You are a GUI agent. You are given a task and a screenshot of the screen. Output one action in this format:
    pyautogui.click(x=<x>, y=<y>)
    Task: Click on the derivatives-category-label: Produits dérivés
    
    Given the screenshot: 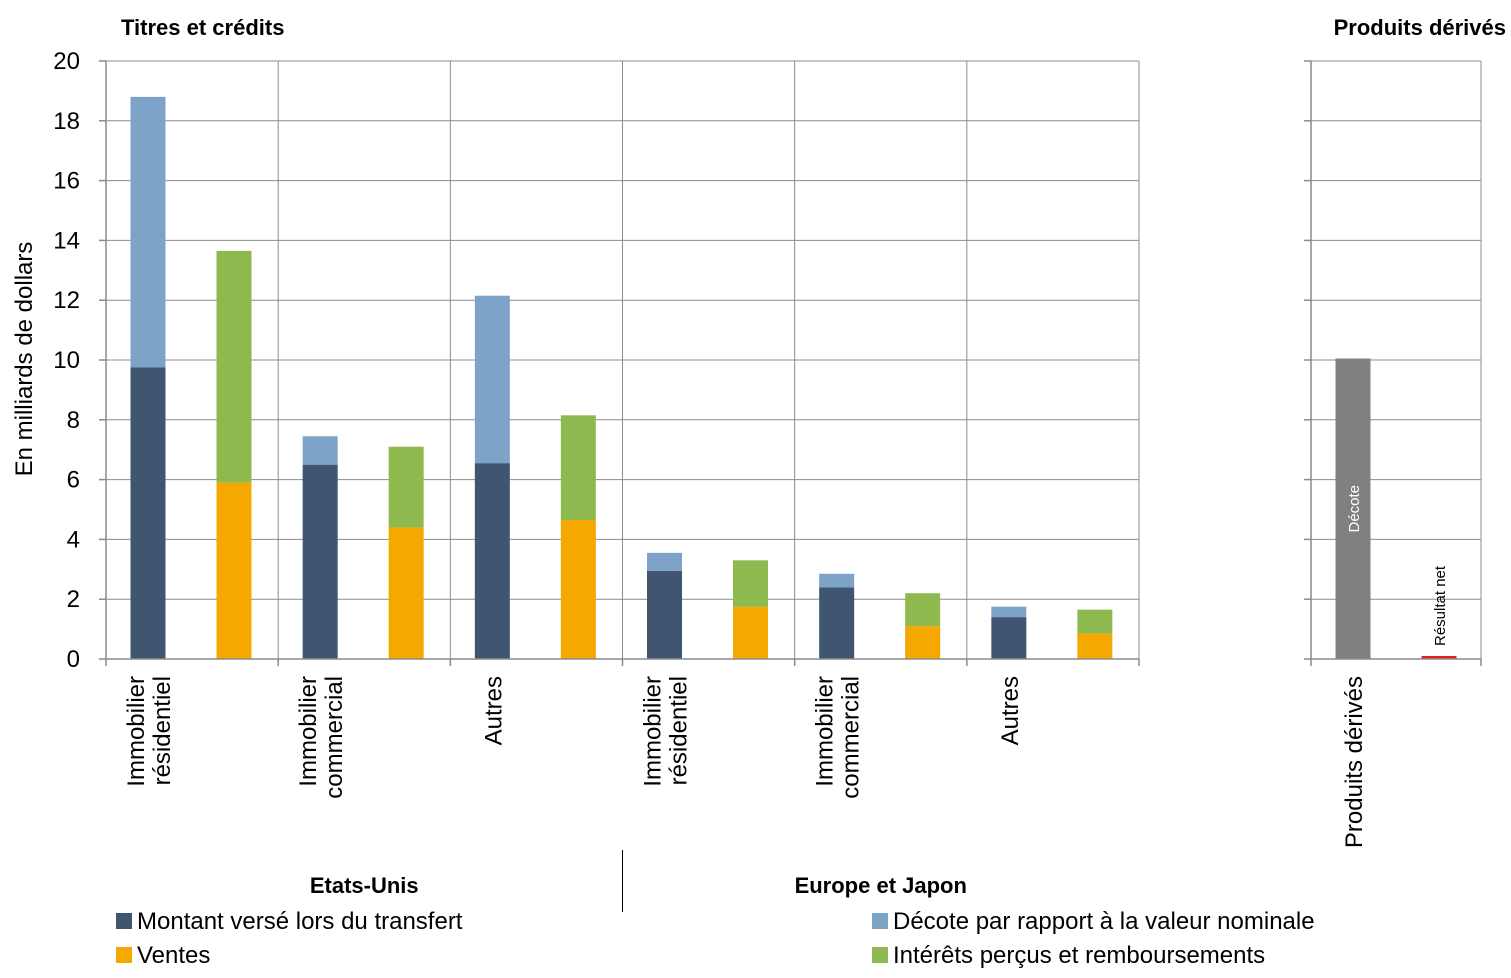 What is the action you would take?
    pyautogui.click(x=1354, y=762)
    